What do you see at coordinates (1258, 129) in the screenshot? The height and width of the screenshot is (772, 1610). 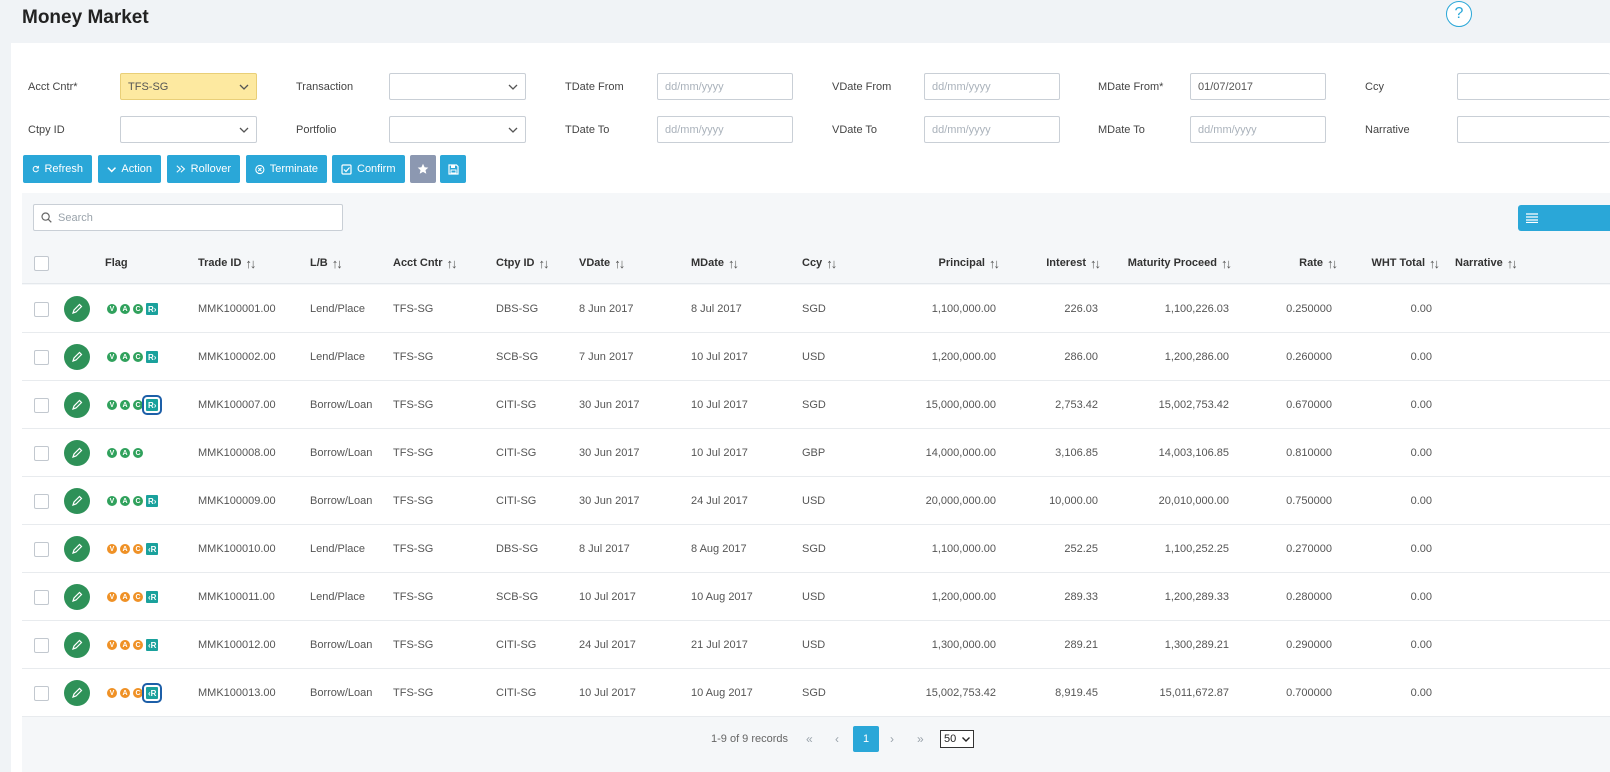 I see `mdate-to-input: dd/mm/yyyy` at bounding box center [1258, 129].